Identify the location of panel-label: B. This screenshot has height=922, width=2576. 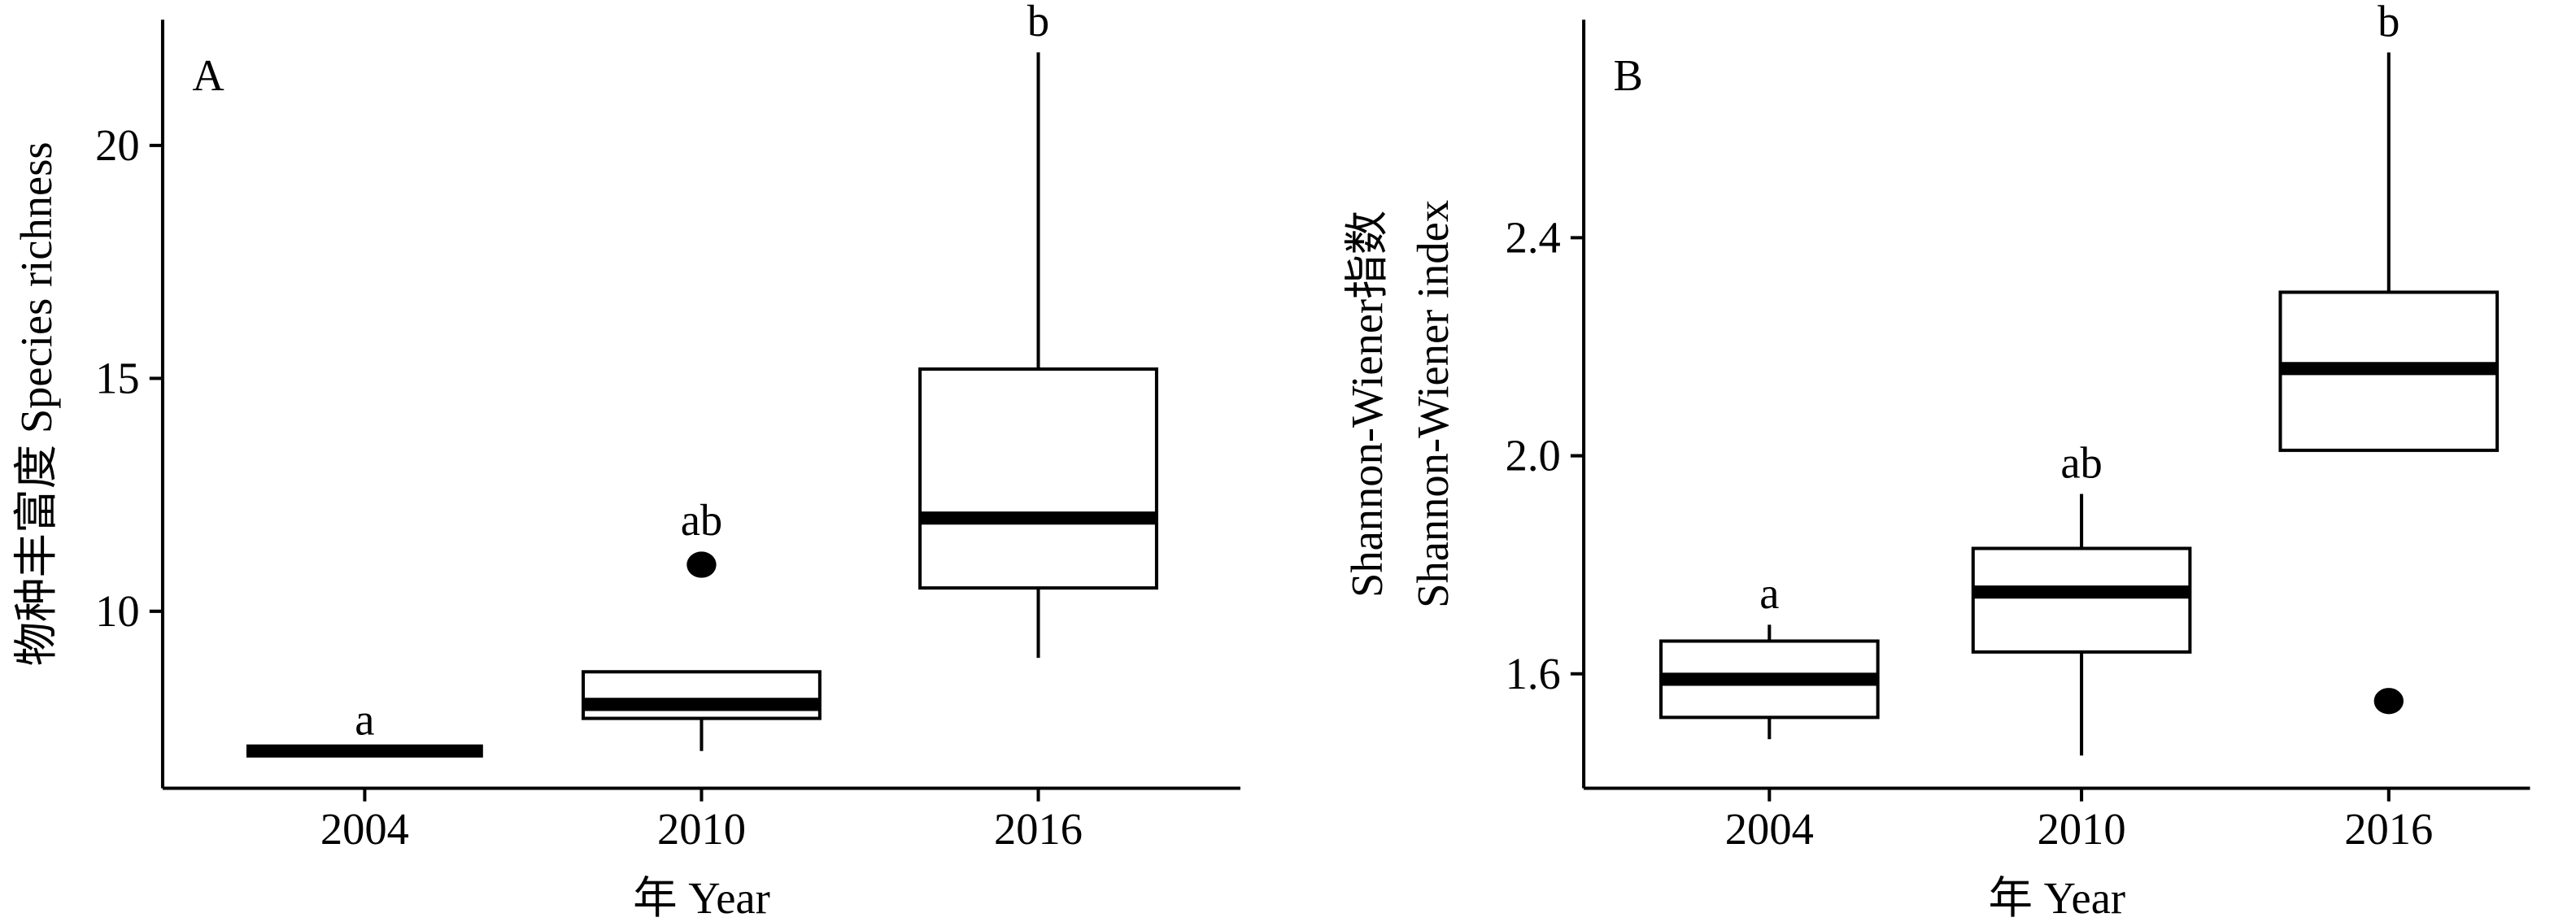
(1627, 75).